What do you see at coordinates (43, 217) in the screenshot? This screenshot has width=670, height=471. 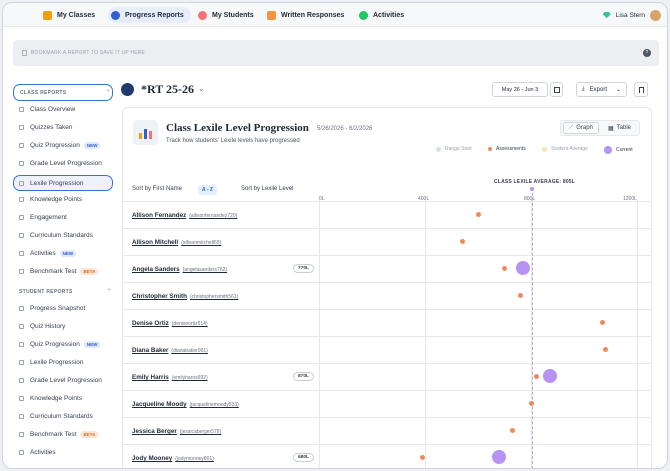 I see `sidebar-item-engagement: Engagement` at bounding box center [43, 217].